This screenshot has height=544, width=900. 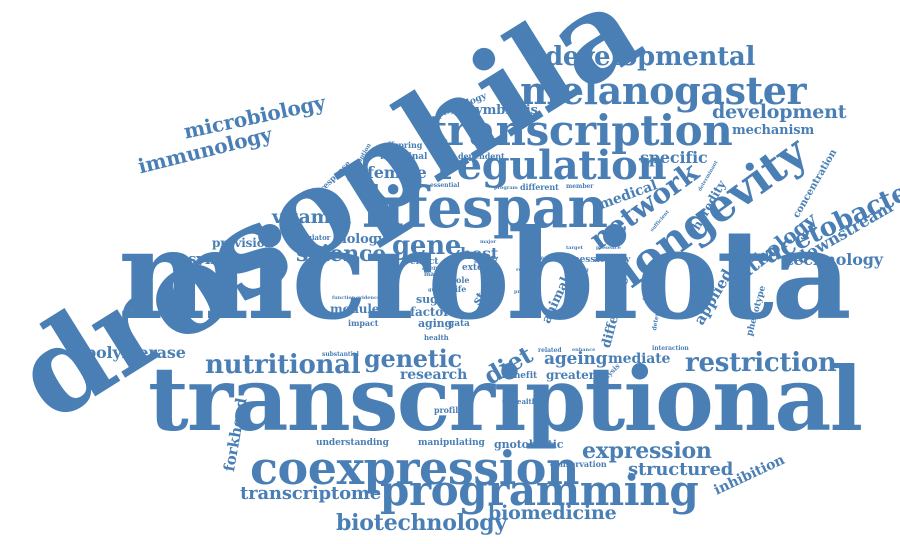 What do you see at coordinates (663, 90) in the screenshot?
I see `word-melanogaster: melanogaster` at bounding box center [663, 90].